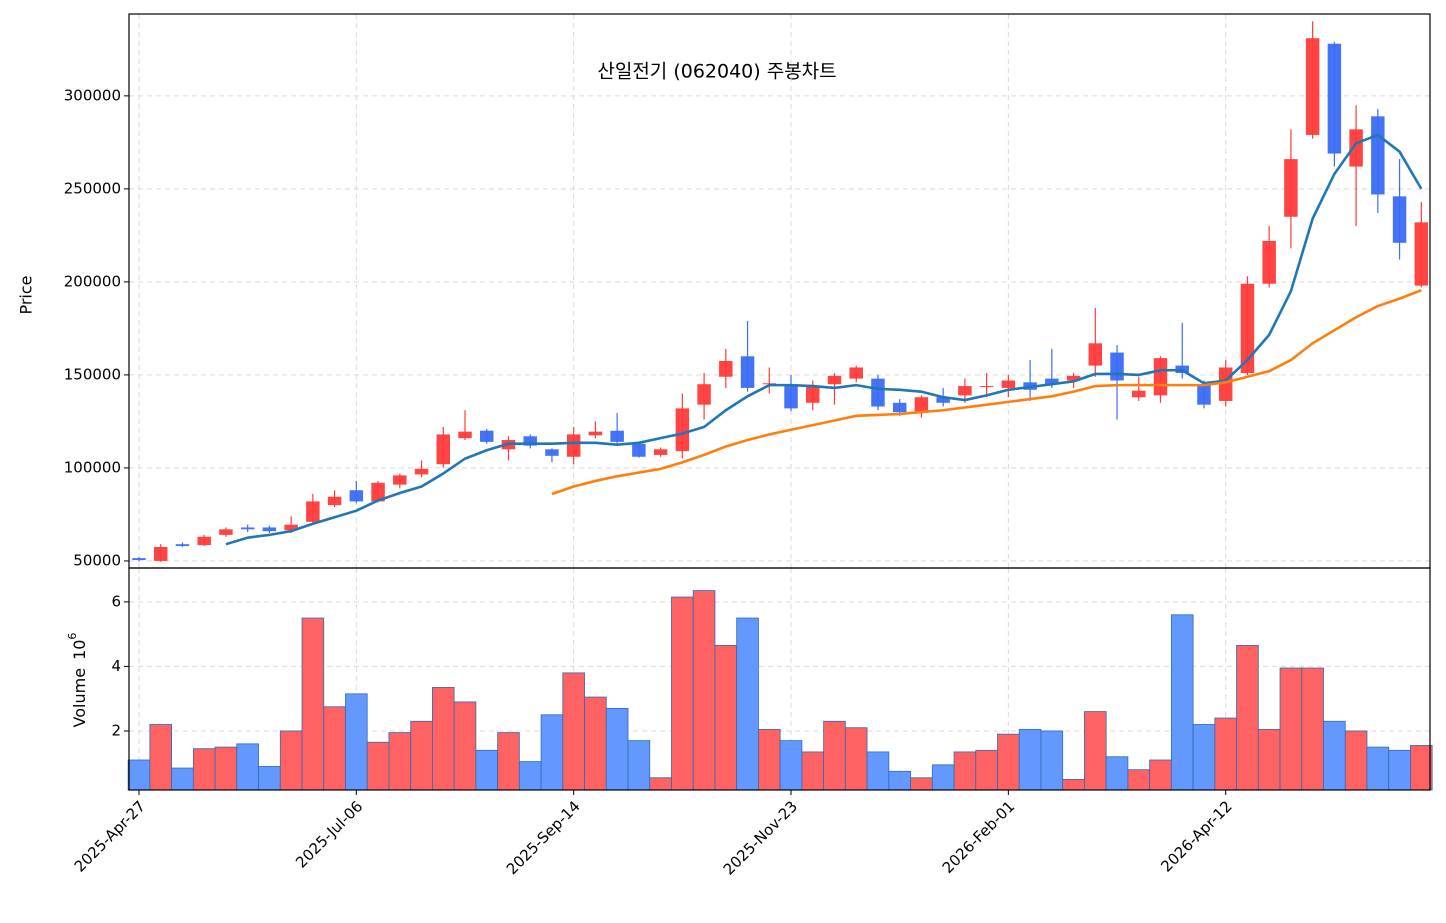 The image size is (1446, 923). I want to click on y-tick-label: 4, so click(116, 666).